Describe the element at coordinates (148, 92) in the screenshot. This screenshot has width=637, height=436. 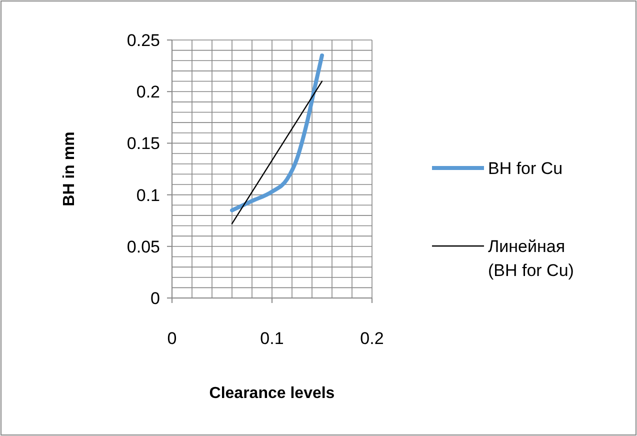
I see `y-tick-label: 0.2` at that location.